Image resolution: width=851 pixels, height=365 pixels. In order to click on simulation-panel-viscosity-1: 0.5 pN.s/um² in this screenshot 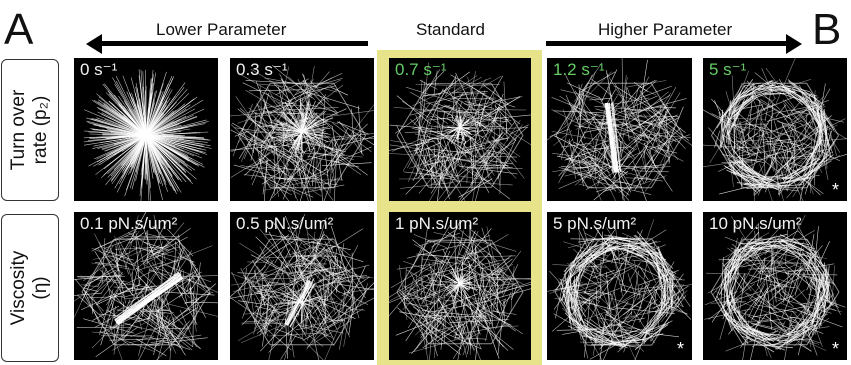, I will do `click(302, 286)`.